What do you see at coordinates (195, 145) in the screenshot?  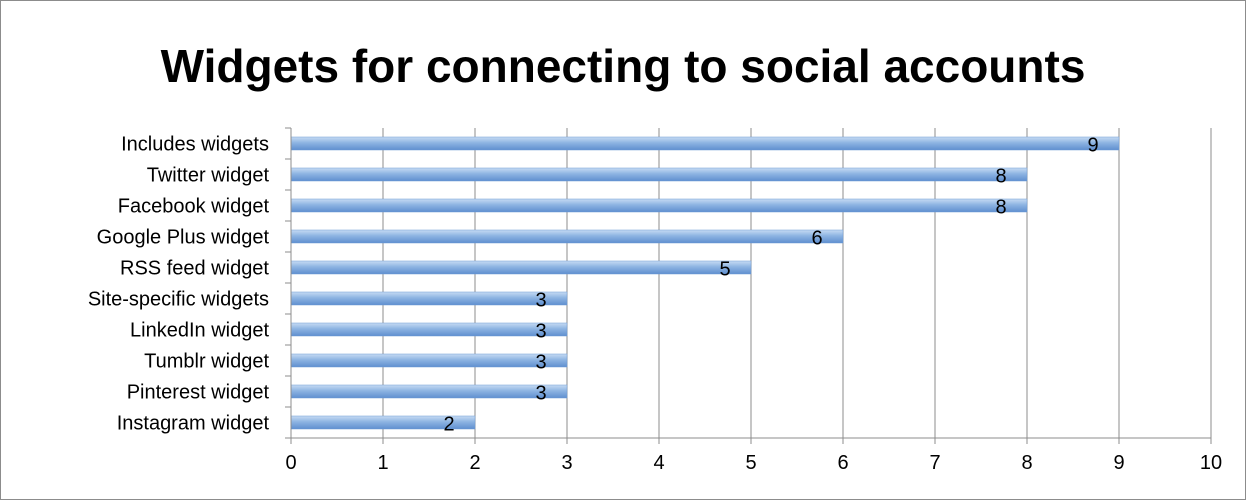 I see `category-label: Includes widgets` at bounding box center [195, 145].